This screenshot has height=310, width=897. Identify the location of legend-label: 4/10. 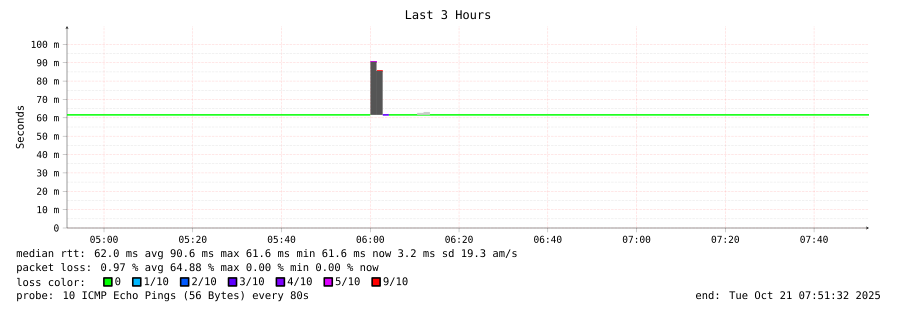
(300, 281).